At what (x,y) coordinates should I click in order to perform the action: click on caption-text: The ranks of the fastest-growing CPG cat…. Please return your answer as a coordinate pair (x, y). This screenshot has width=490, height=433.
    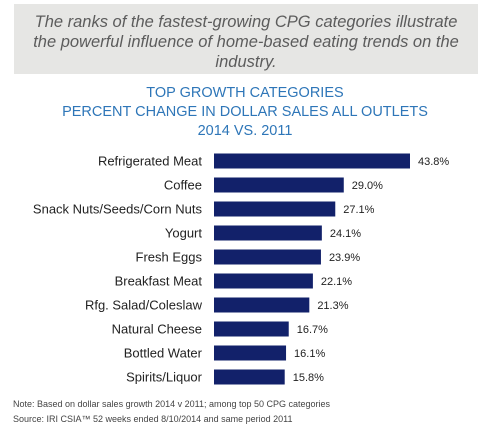
    Looking at the image, I should click on (246, 42).